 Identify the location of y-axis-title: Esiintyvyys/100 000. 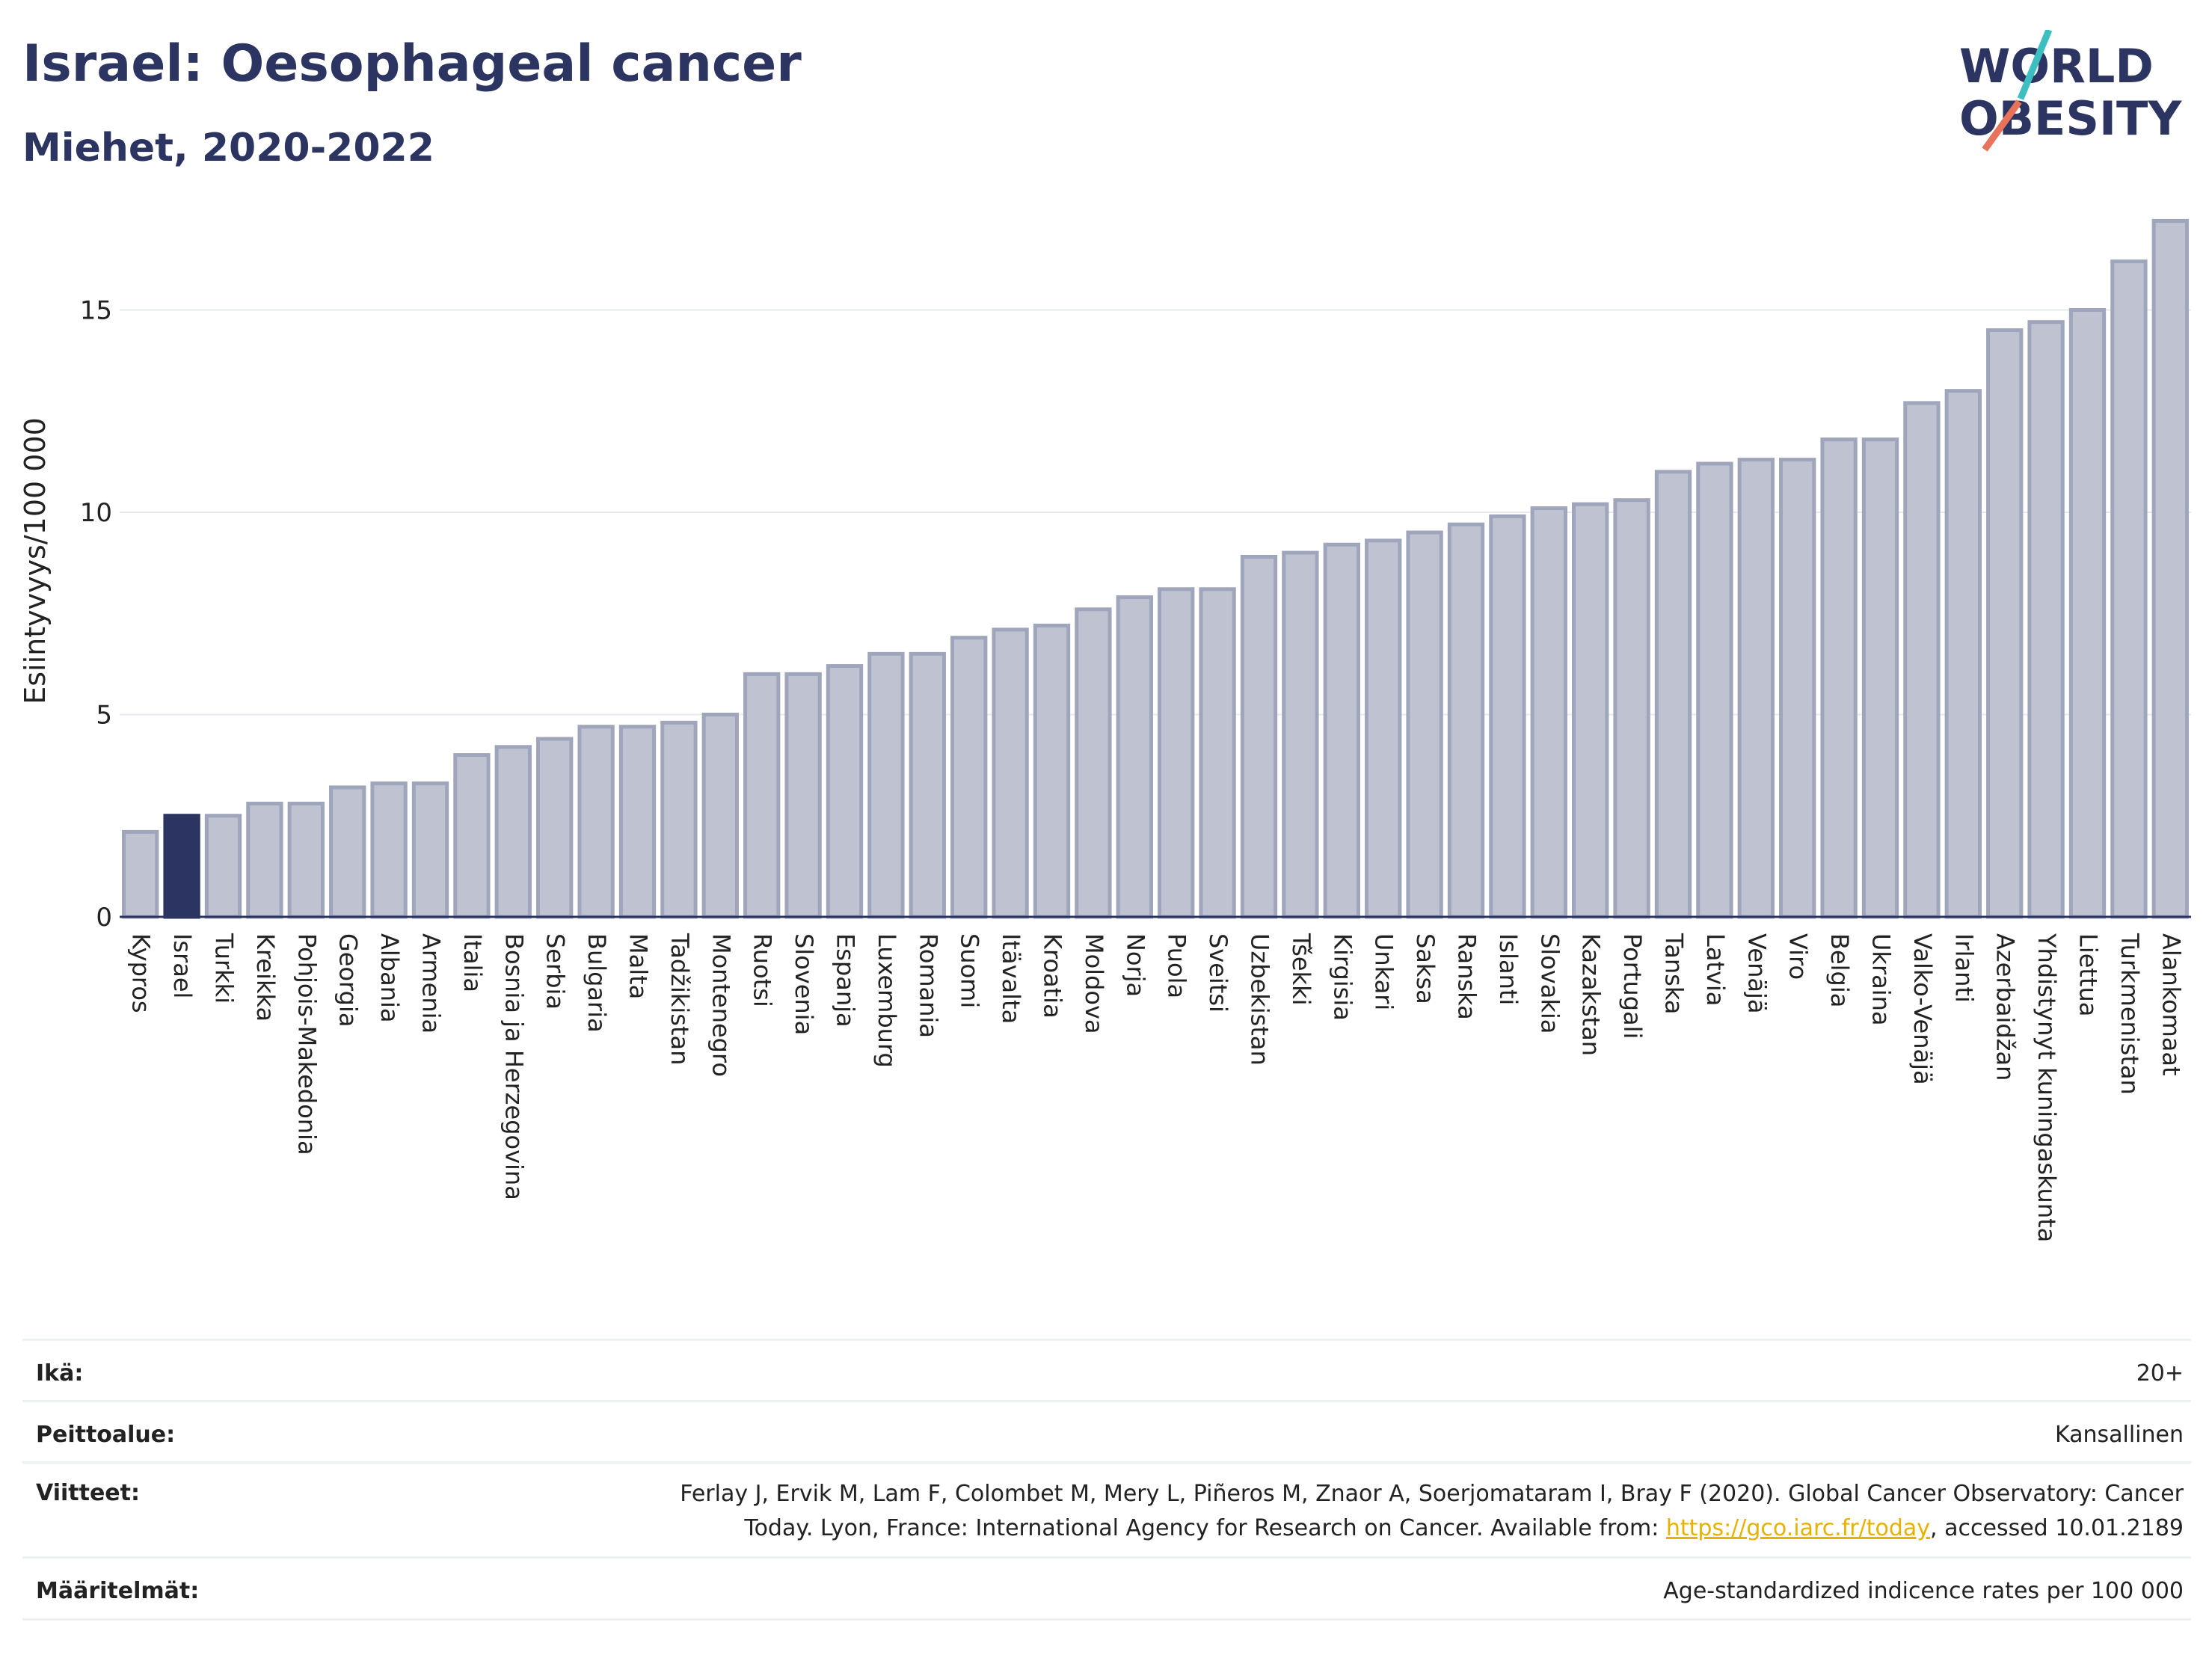
(35, 560).